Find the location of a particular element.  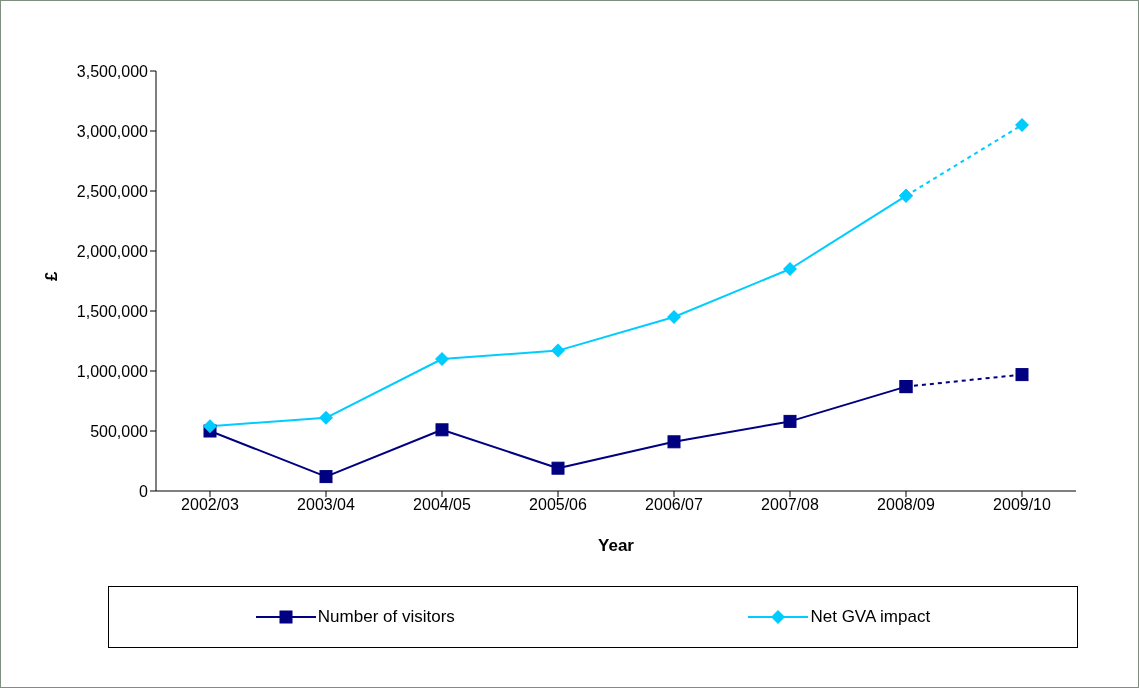

x-tick-label: 2004/05 is located at coordinates (442, 505).